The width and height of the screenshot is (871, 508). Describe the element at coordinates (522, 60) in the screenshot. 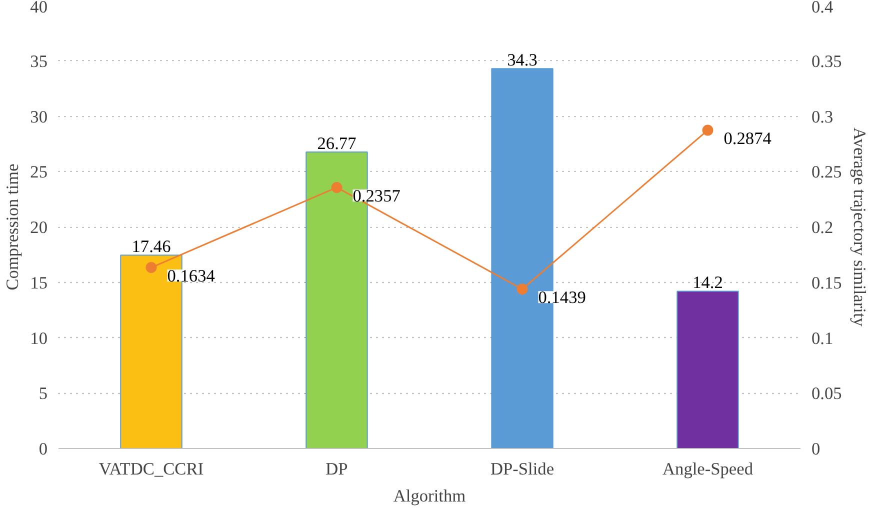

I see `data-label: 34.3` at that location.